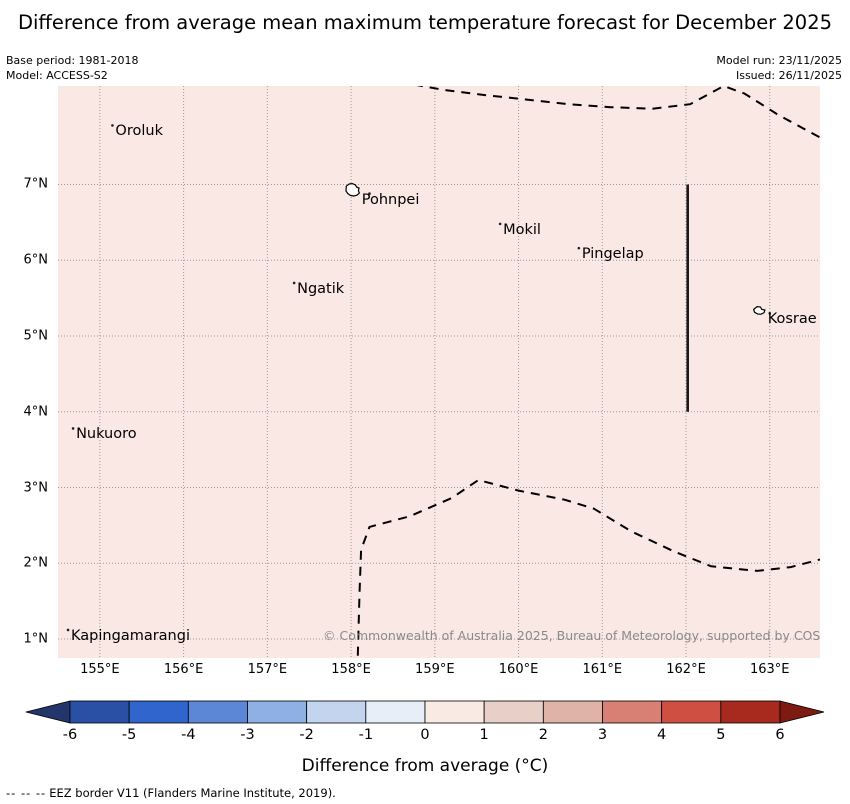  What do you see at coordinates (390, 199) in the screenshot?
I see `place-label-pohnpei: Pohnpei` at bounding box center [390, 199].